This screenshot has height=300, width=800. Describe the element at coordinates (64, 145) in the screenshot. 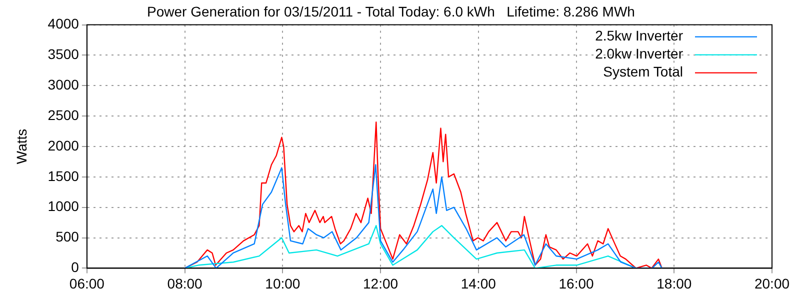

I see `y-tick-label: 2000` at that location.